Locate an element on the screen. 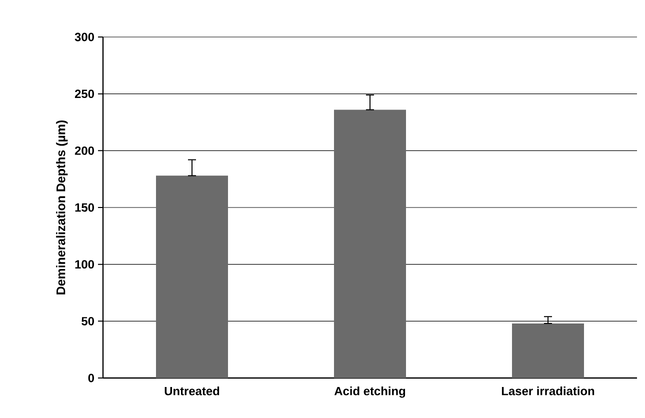  x-tick-label: Untreated is located at coordinates (192, 391).